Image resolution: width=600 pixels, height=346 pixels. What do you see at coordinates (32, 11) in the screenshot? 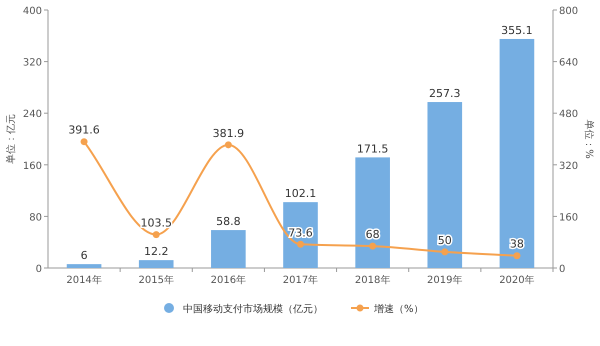
I see `y-tick-label: 400` at bounding box center [32, 11].